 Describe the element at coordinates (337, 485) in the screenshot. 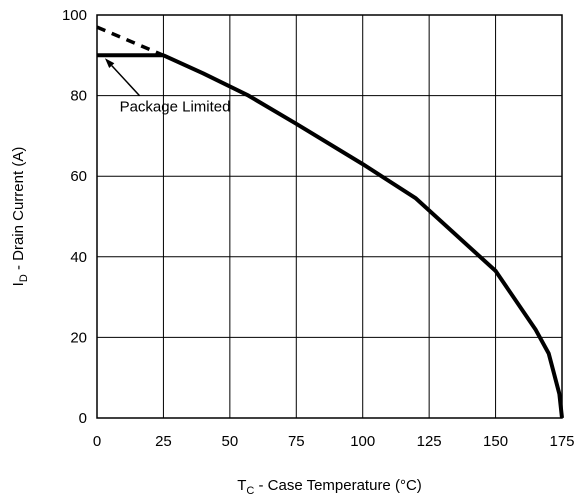

I see `x-axis-label-rest: - Case Temperature (°C)` at that location.